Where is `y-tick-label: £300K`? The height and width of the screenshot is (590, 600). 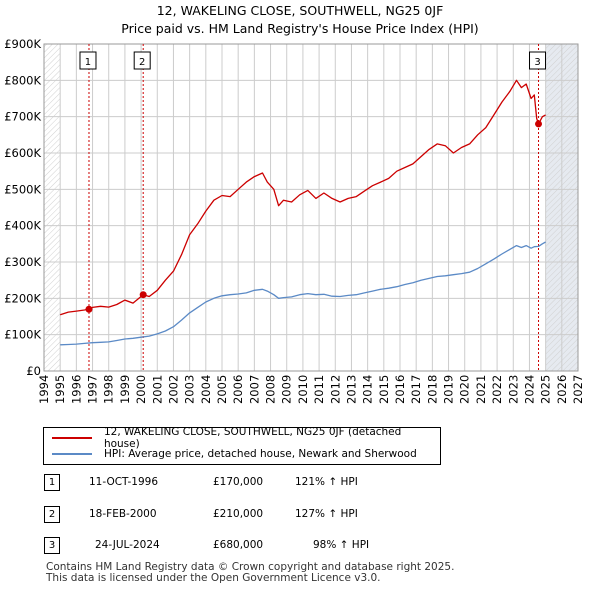 y-tick-label: £300K is located at coordinates (22, 262).